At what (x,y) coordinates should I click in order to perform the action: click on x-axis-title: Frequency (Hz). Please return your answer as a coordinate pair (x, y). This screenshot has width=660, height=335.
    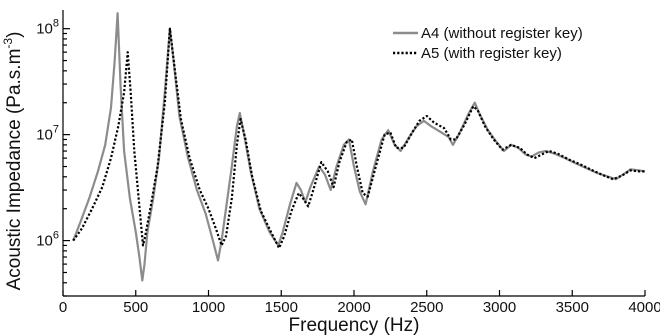
    Looking at the image, I should click on (354, 325).